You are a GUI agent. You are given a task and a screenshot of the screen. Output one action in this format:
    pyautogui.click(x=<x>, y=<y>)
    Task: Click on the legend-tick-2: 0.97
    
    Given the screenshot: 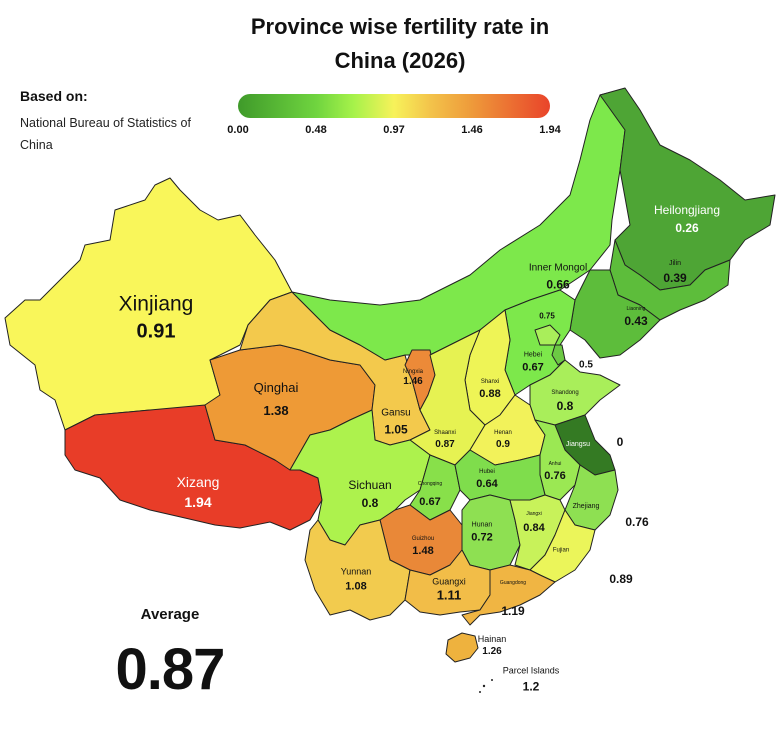 What is the action you would take?
    pyautogui.click(x=394, y=130)
    